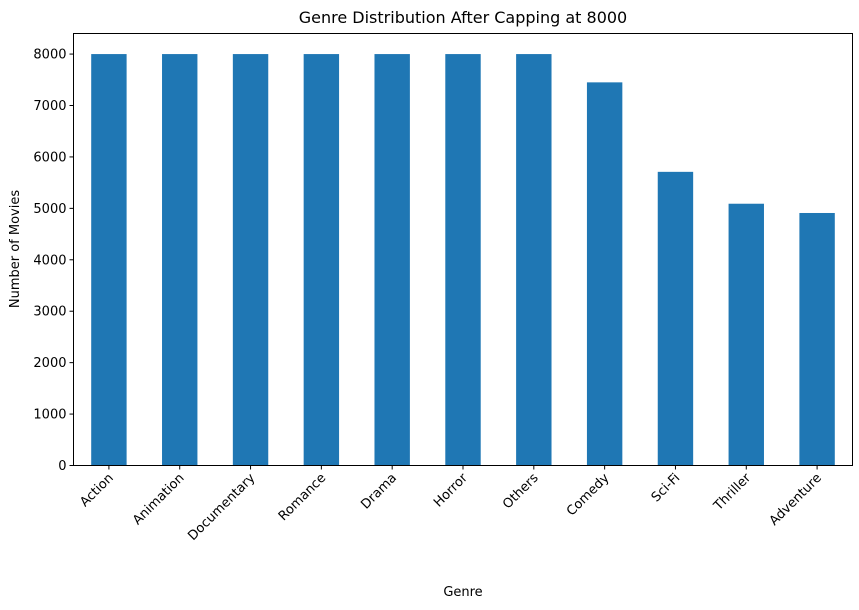  I want to click on x-tick-label: Others, so click(521, 492).